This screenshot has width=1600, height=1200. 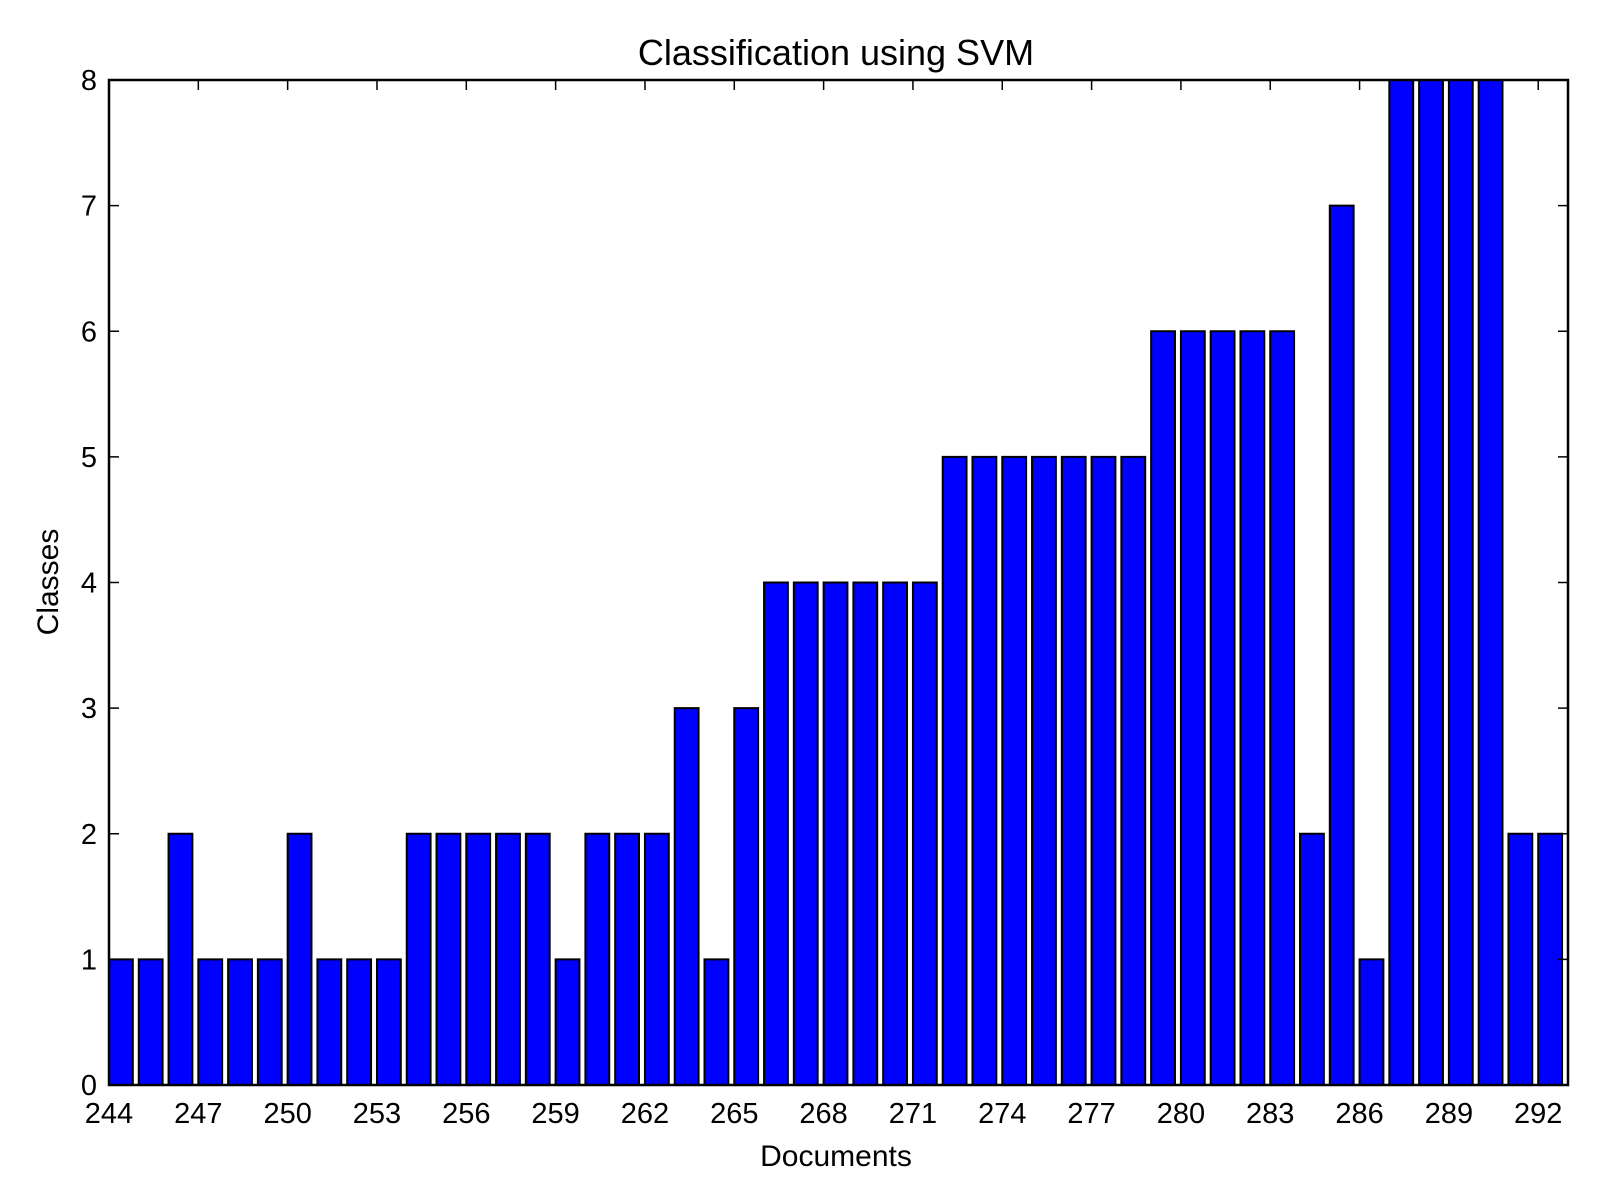 What do you see at coordinates (287, 1114) in the screenshot?
I see `x-tick-label: 250` at bounding box center [287, 1114].